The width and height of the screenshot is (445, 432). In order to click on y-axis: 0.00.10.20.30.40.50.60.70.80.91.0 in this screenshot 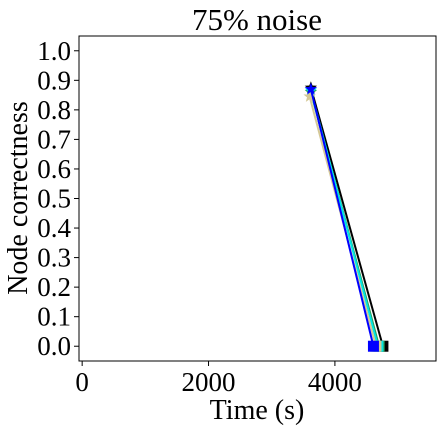, I will do `click(58, 198)`.